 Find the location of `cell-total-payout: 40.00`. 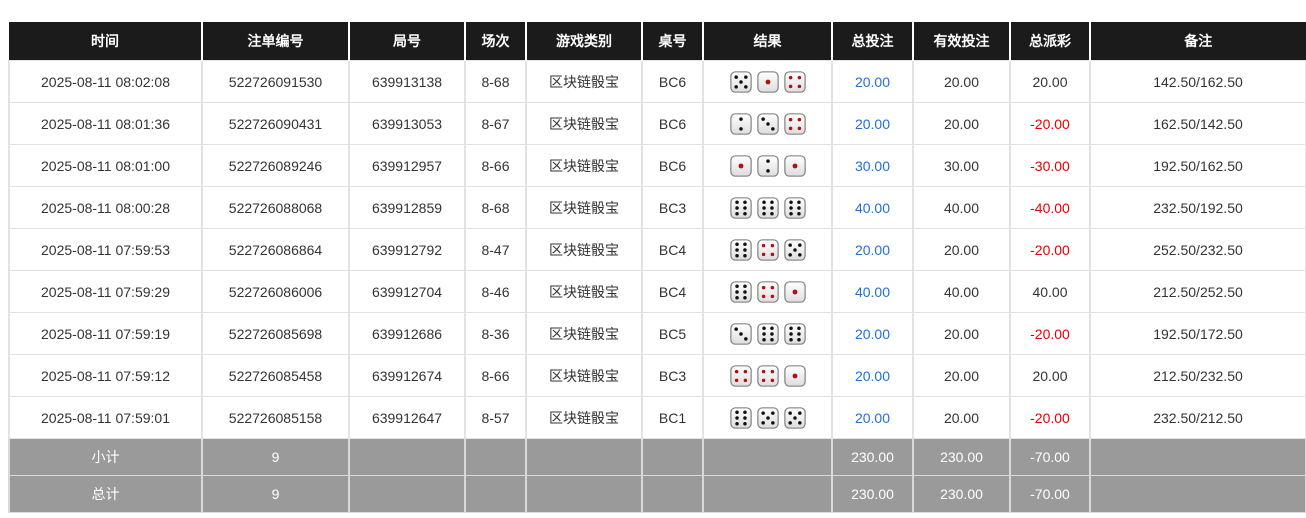

cell-total-payout: 40.00 is located at coordinates (1050, 291).